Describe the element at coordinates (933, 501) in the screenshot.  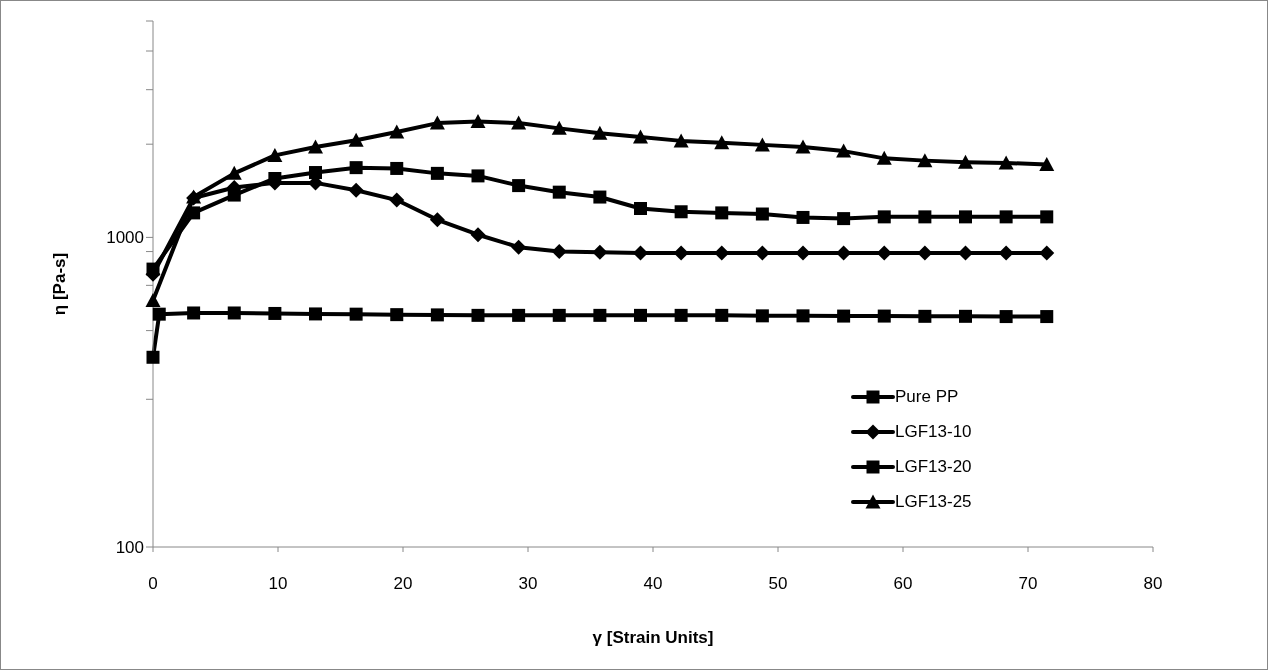
I see `legend-label: LGF13-25` at that location.